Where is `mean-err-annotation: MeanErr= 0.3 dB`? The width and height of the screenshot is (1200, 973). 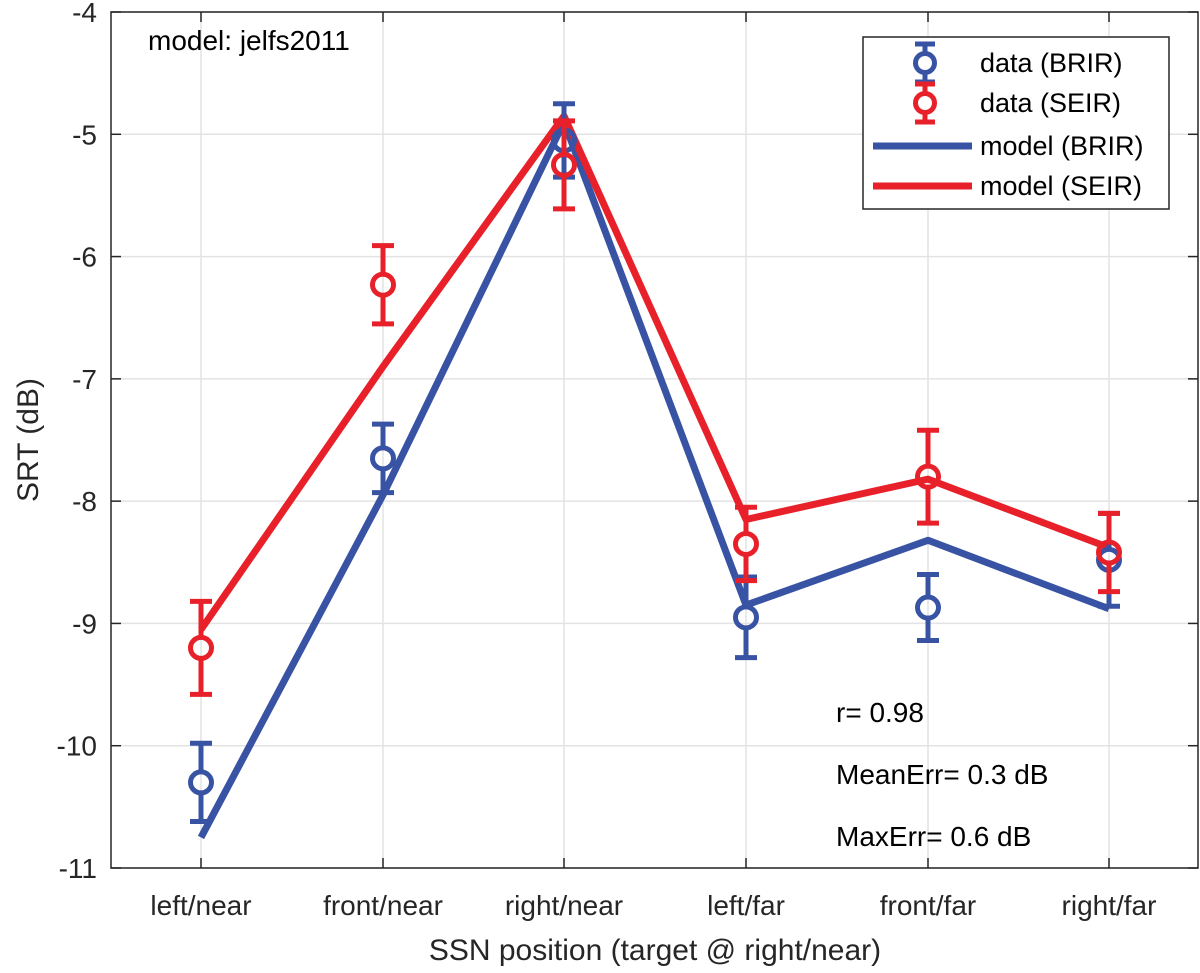
mean-err-annotation: MeanErr= 0.3 dB is located at coordinates (942, 774).